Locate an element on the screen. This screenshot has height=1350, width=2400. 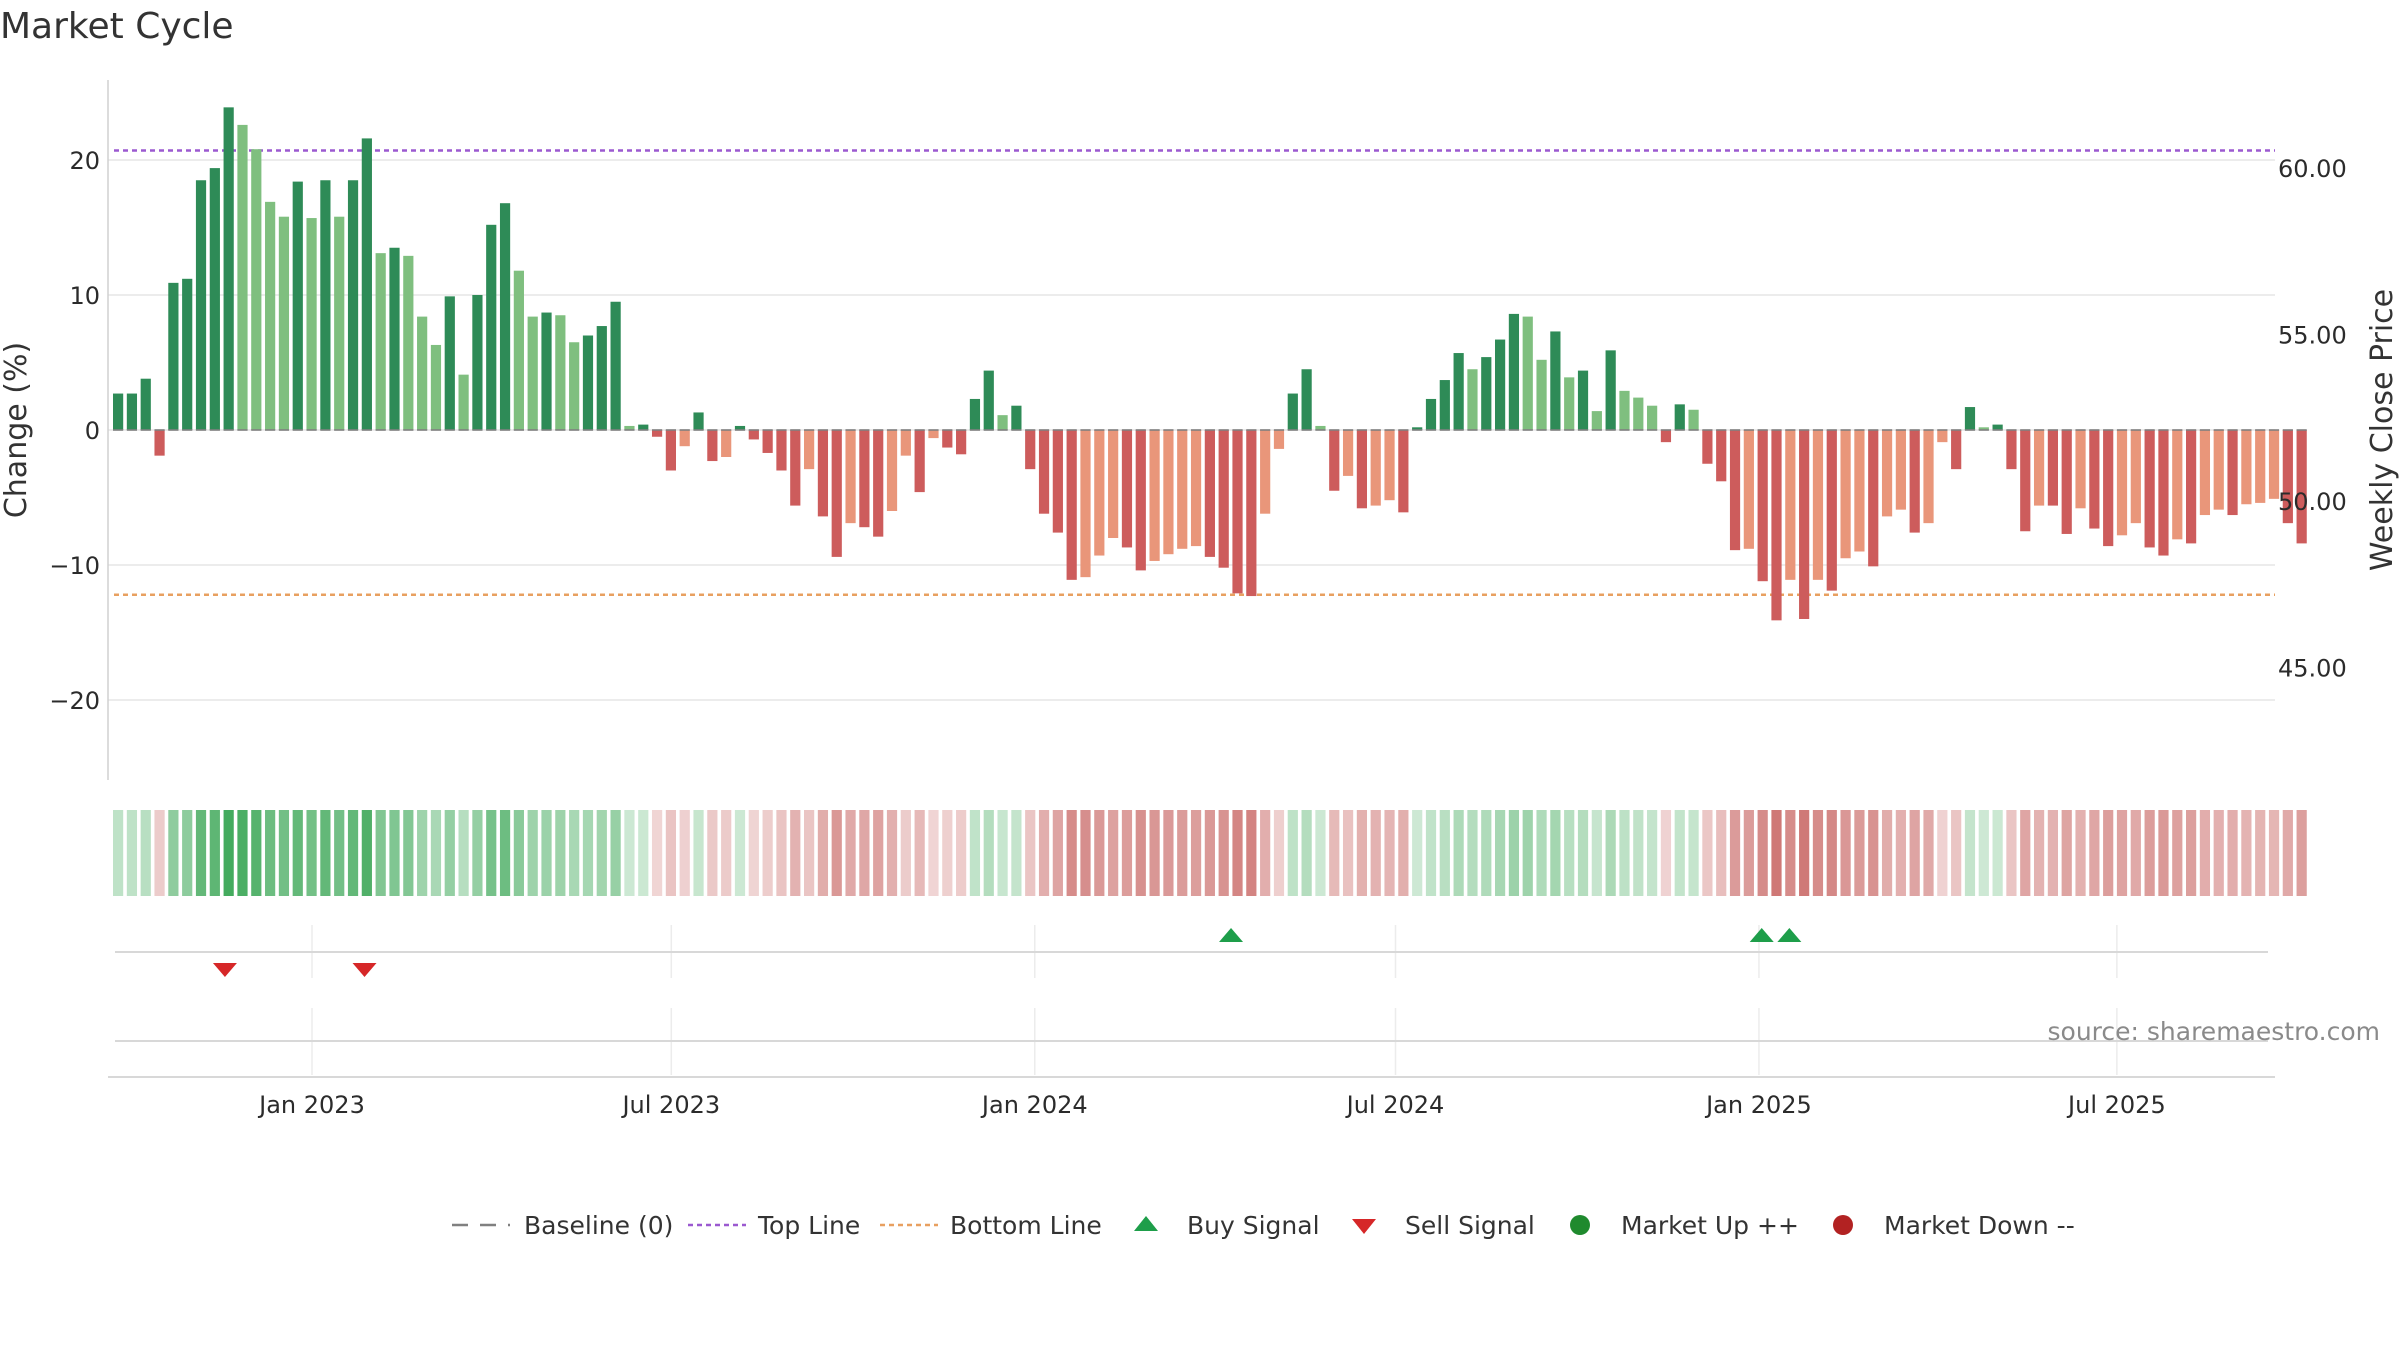
legend-market-down-label: Market Down -- is located at coordinates (1979, 1225).